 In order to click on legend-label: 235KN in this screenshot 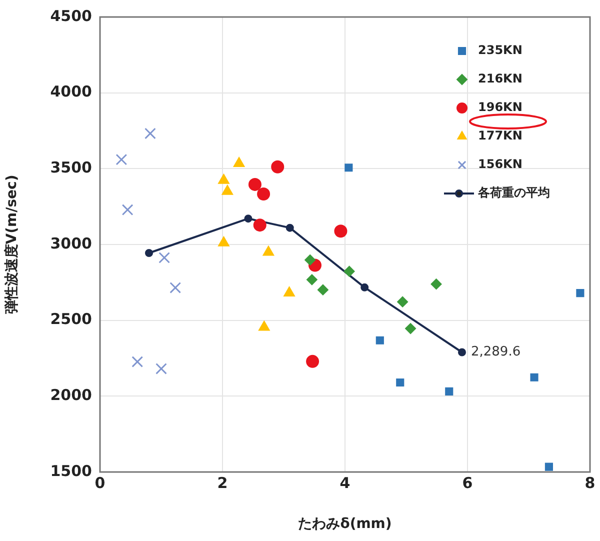, I will do `click(500, 50)`.